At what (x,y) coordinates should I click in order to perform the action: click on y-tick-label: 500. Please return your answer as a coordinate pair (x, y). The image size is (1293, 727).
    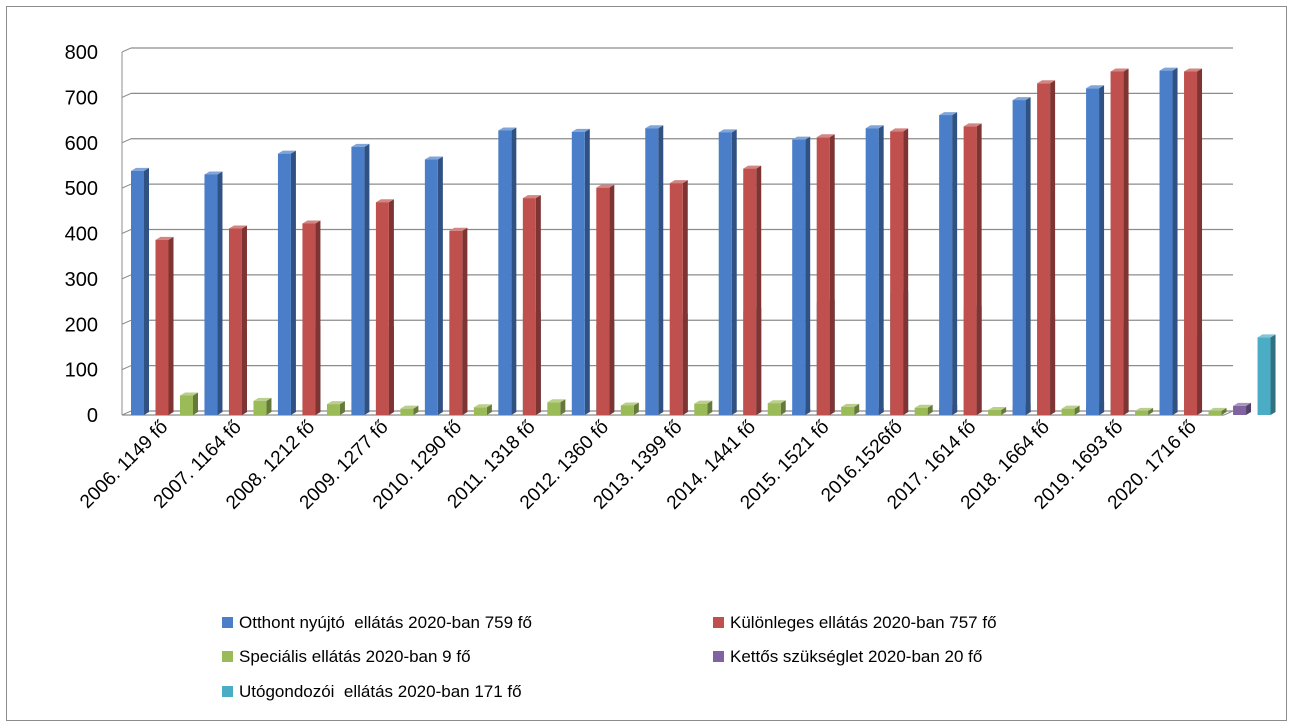
    Looking at the image, I should click on (81, 189).